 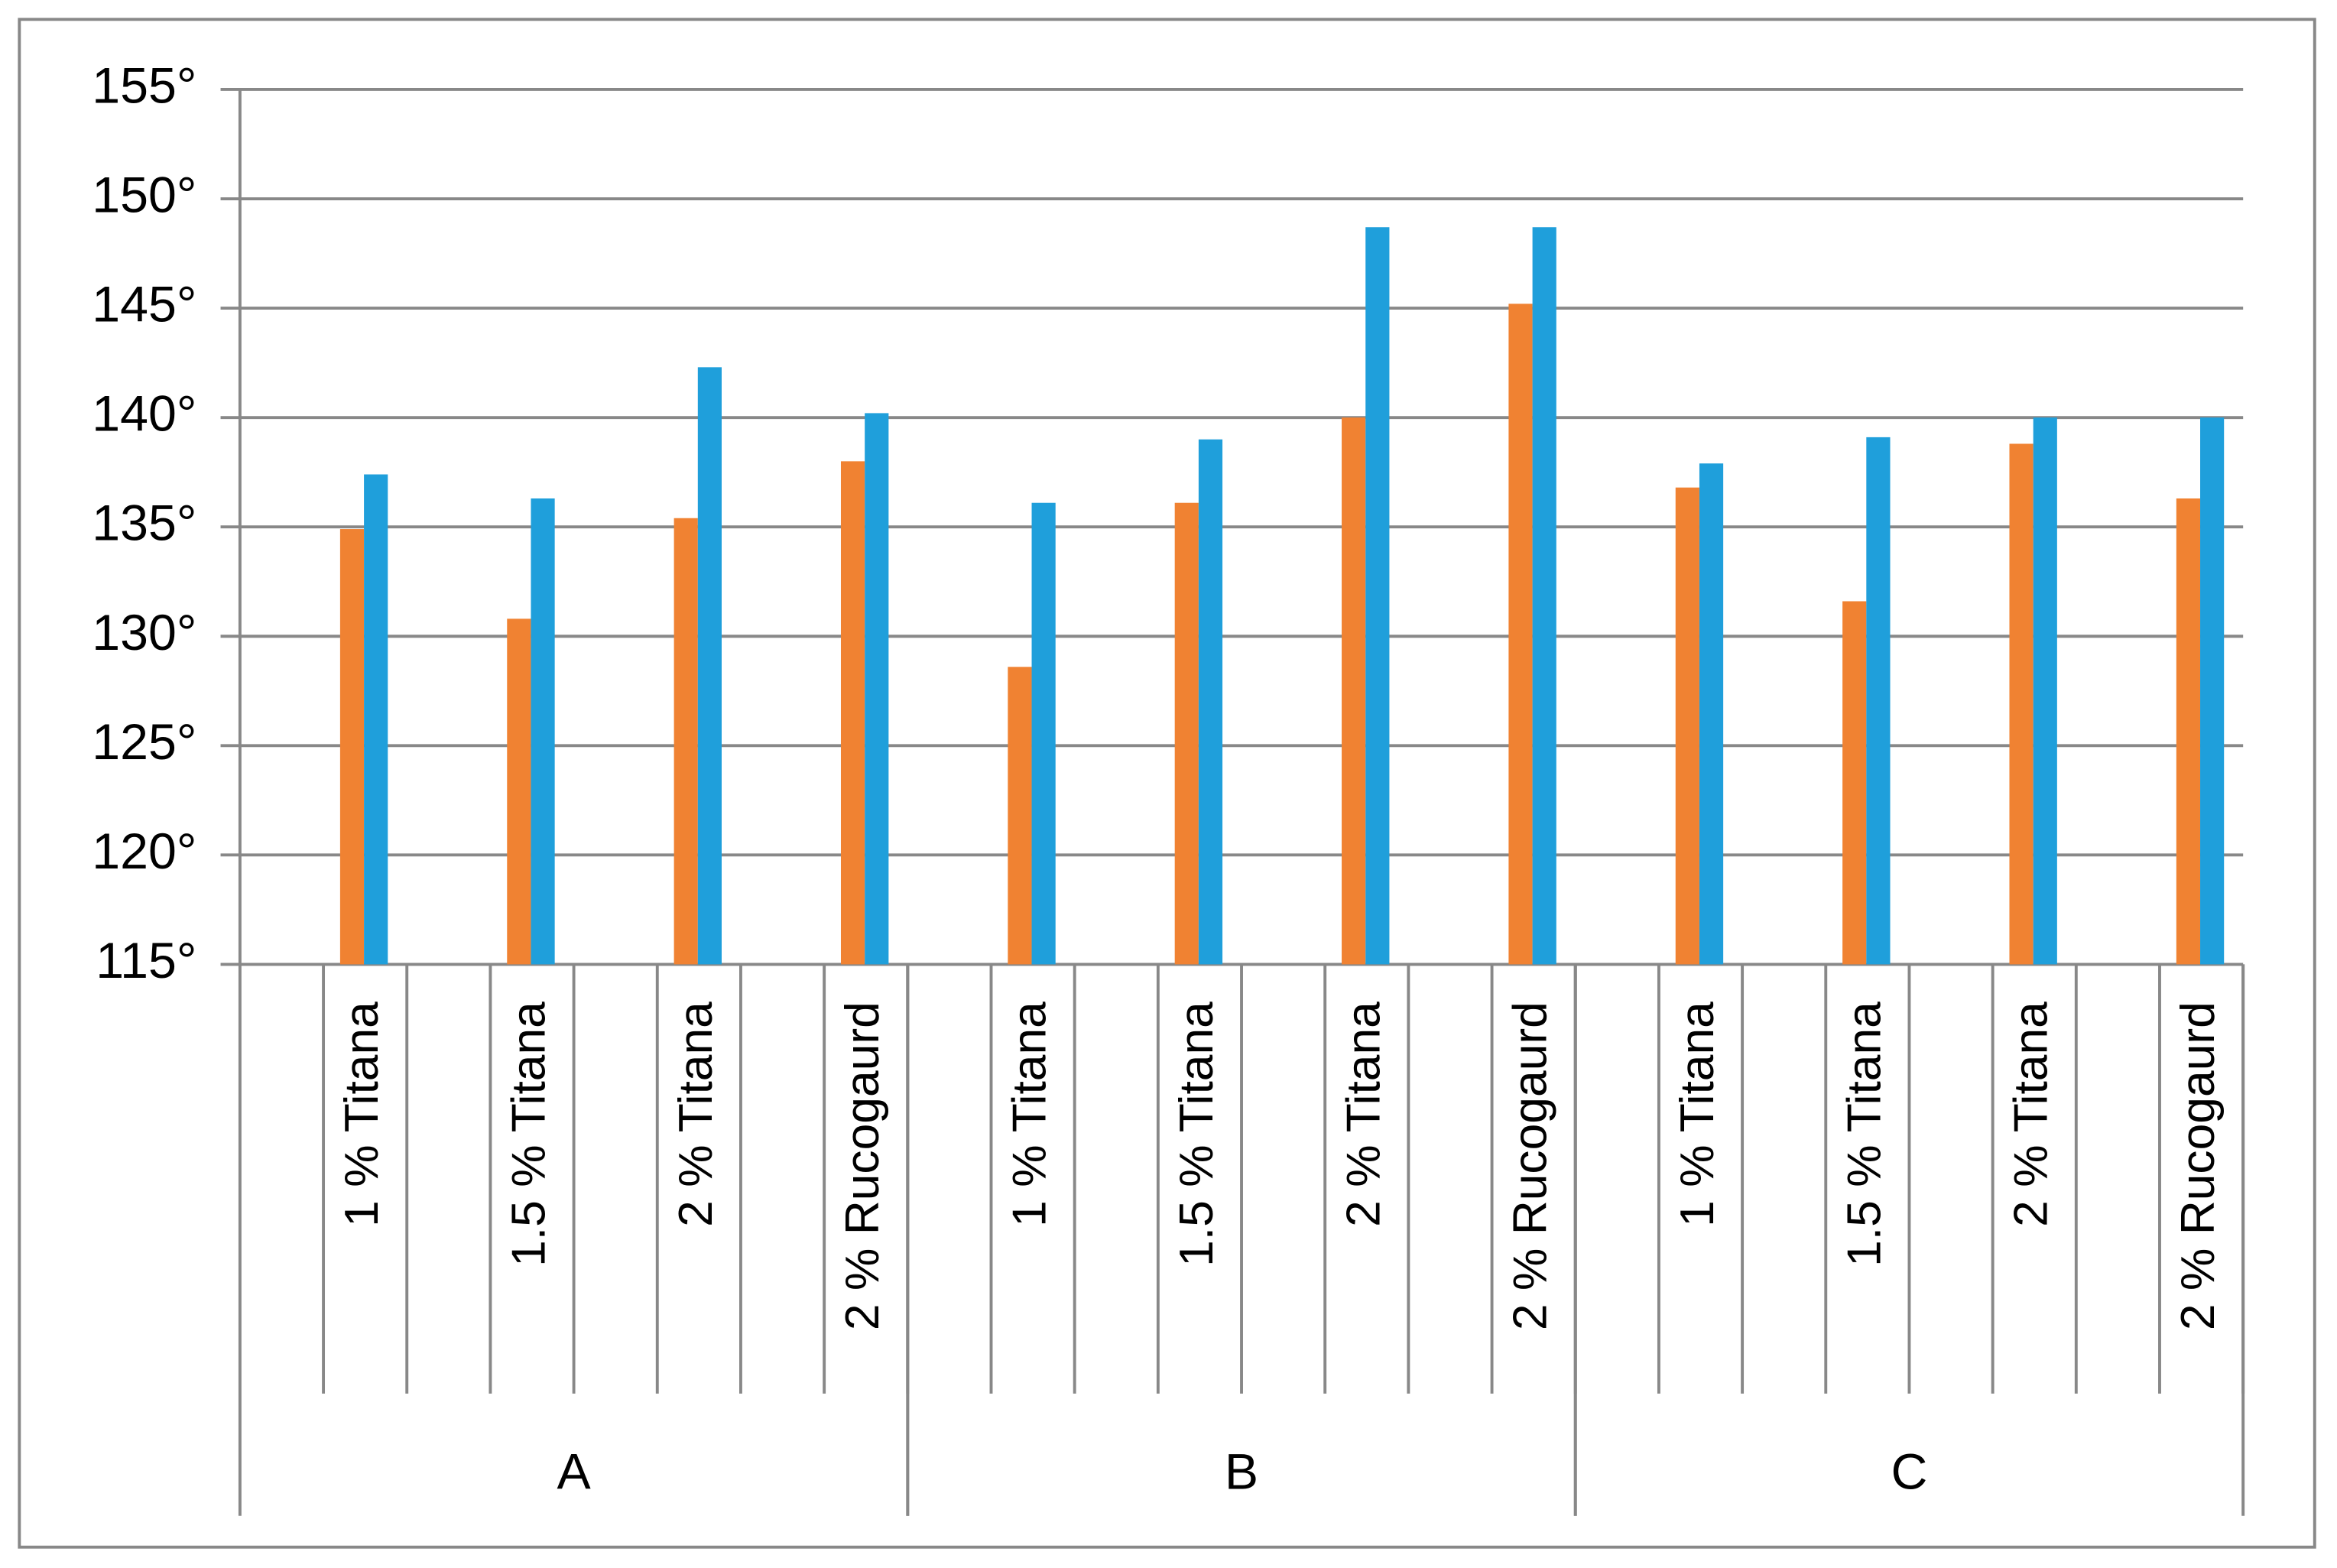 What do you see at coordinates (144, 85) in the screenshot?
I see `y-tick-label: 155°` at bounding box center [144, 85].